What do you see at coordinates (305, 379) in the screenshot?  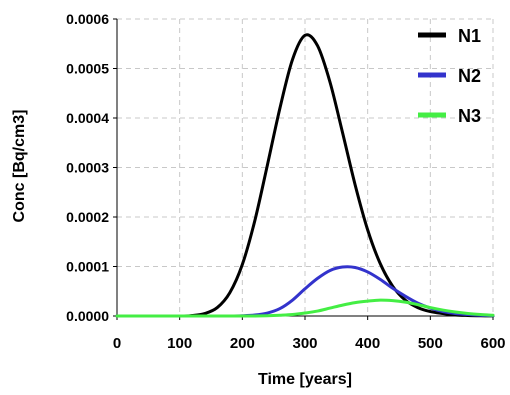 I see `x-axis-label: Time [years]` at bounding box center [305, 379].